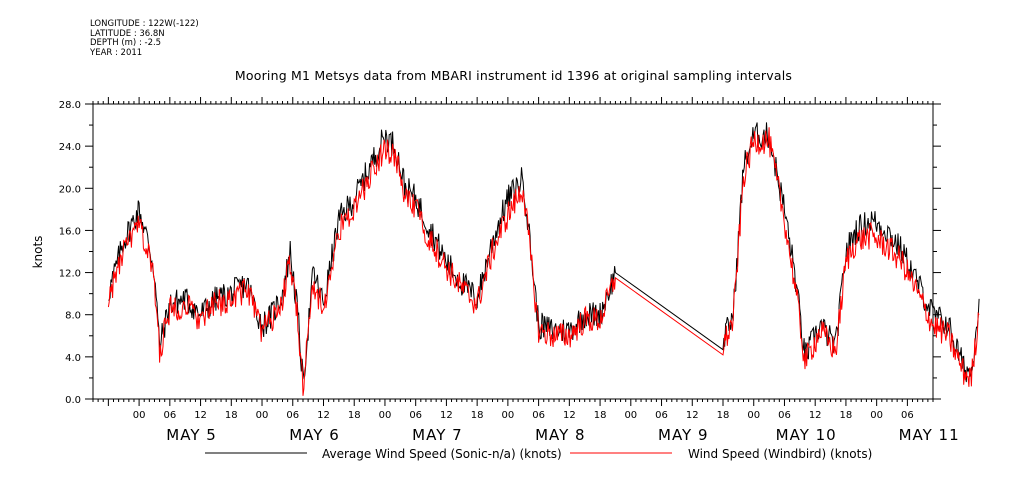 This screenshot has width=1009, height=504. I want to click on y-tick-label: 28.0, so click(70, 105).